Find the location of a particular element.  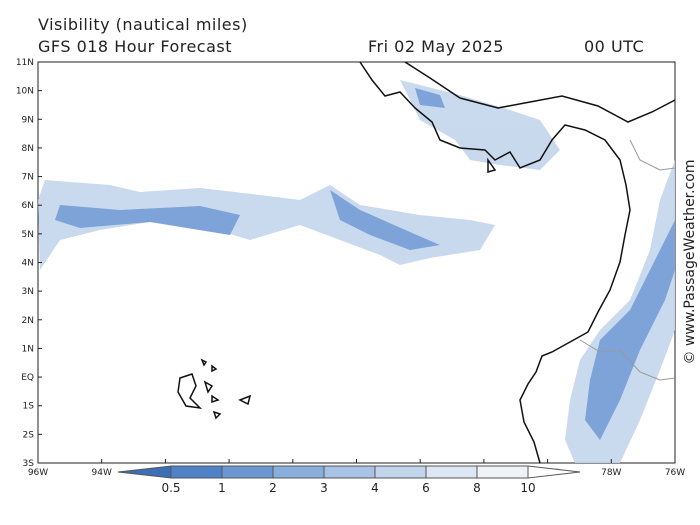

legend-label: 1 is located at coordinates (222, 488).